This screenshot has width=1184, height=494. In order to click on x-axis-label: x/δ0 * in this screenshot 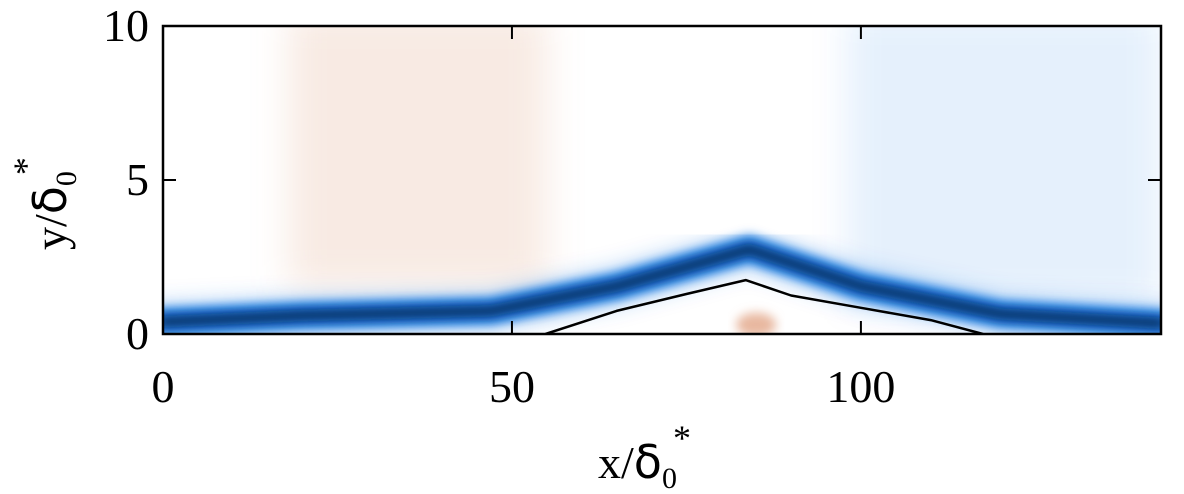, I will do `click(644, 456)`.